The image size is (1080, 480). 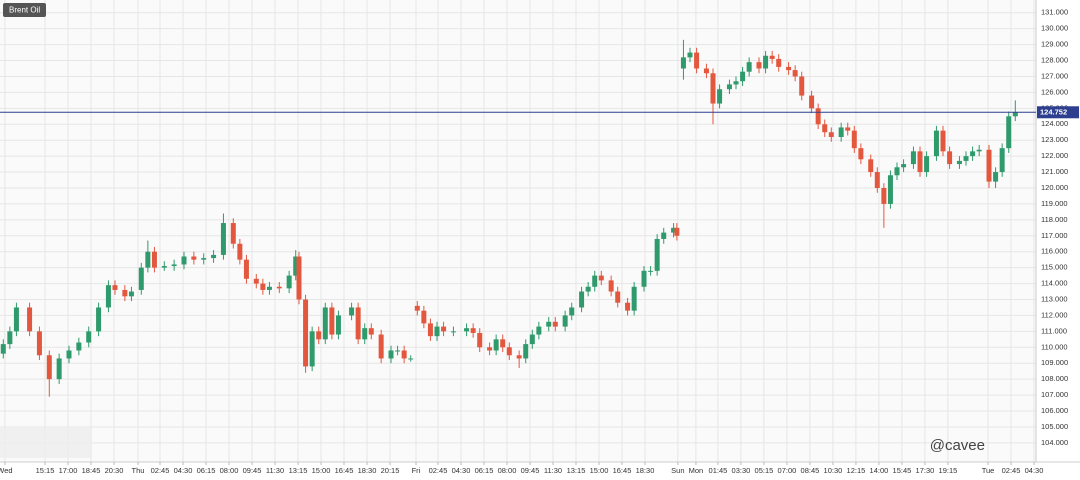 What do you see at coordinates (1054, 187) in the screenshot?
I see `y-tick-label: 120.000` at bounding box center [1054, 187].